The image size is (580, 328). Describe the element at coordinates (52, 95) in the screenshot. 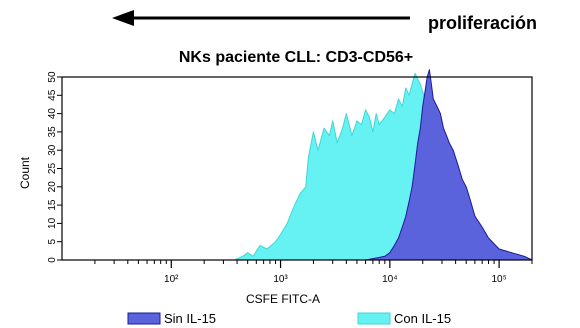

I see `y-tick-label: 45` at that location.